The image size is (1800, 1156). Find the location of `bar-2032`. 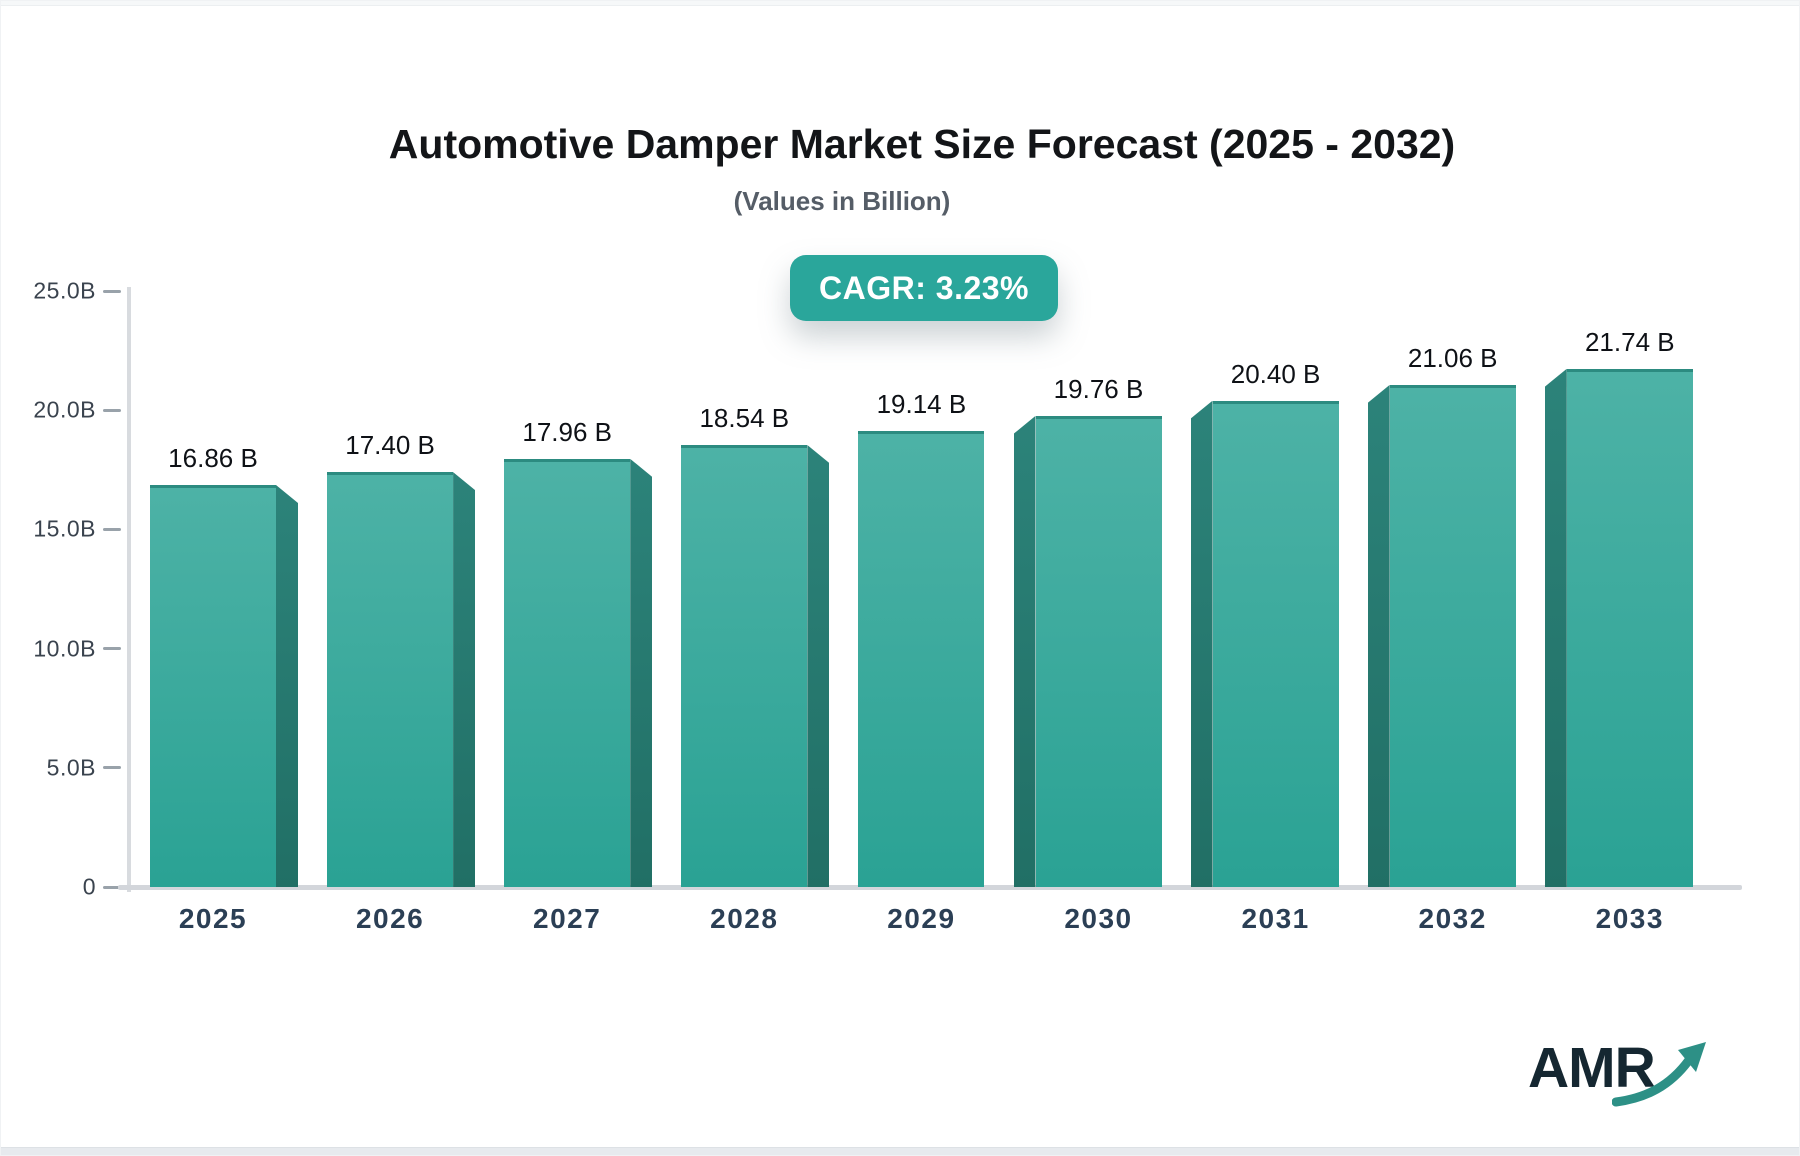

bar-2032 is located at coordinates (1452, 635).